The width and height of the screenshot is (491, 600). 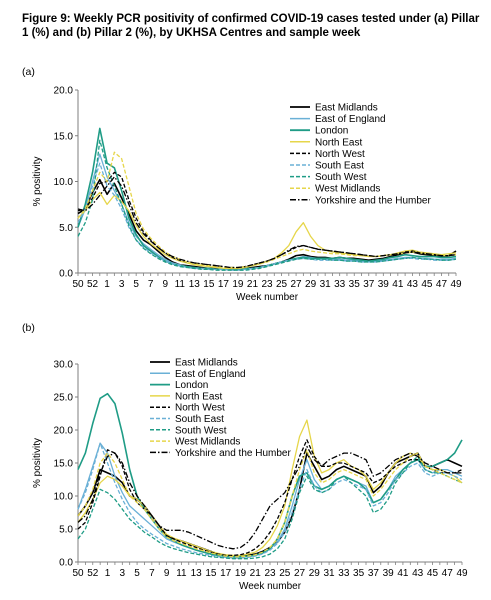 What do you see at coordinates (64, 365) in the screenshot?
I see `y-tick-label: 30.0` at bounding box center [64, 365].